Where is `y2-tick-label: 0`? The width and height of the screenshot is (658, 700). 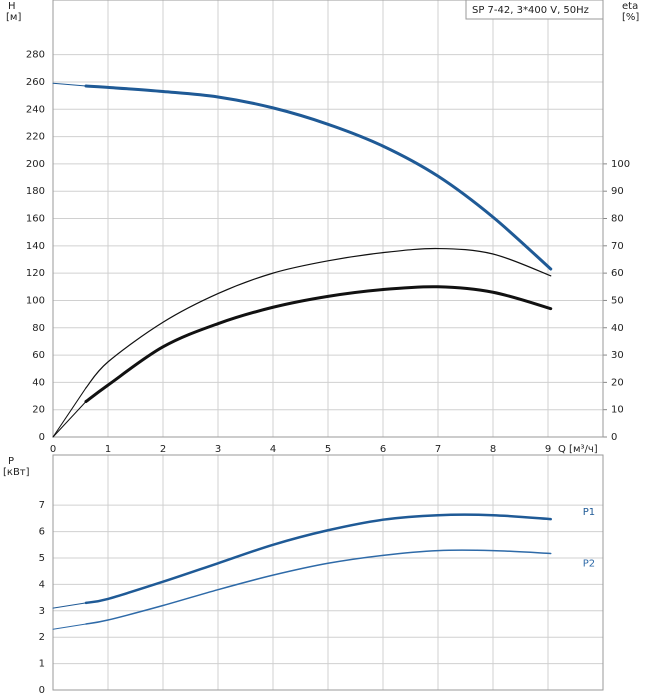
y2-tick-label: 0 is located at coordinates (614, 437).